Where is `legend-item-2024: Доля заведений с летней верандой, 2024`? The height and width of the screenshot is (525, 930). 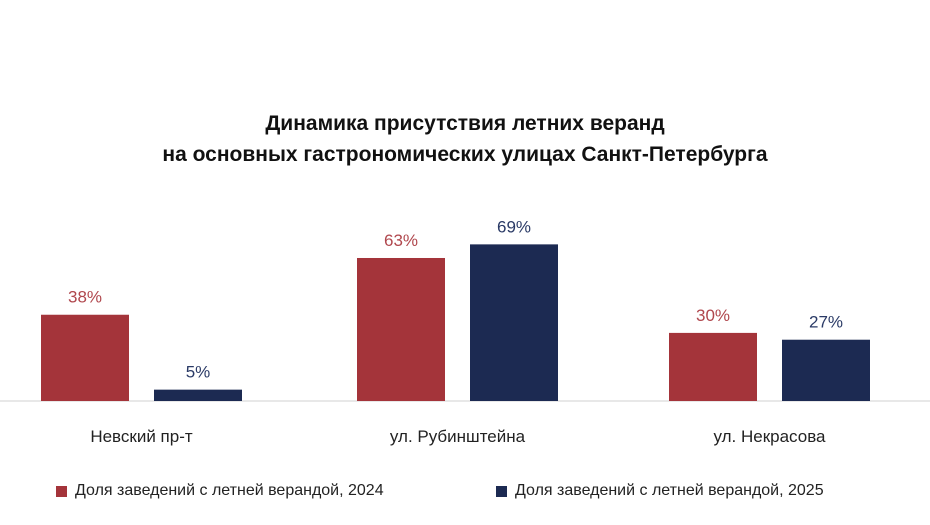 legend-item-2024: Доля заведений с летней верандой, 2024 is located at coordinates (220, 491).